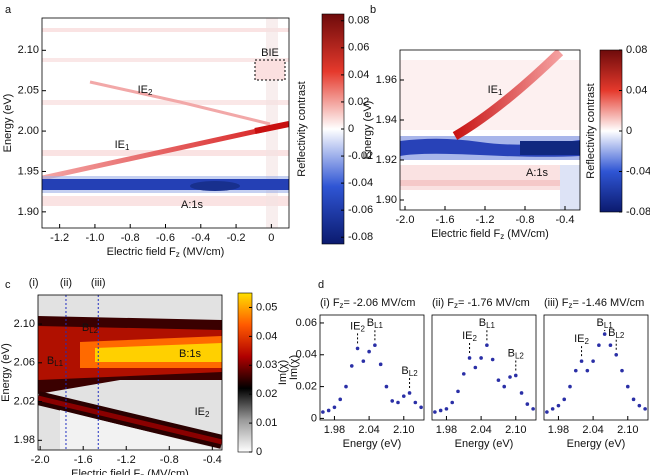  I want to click on x-tick-label: -0.2, so click(236, 238).